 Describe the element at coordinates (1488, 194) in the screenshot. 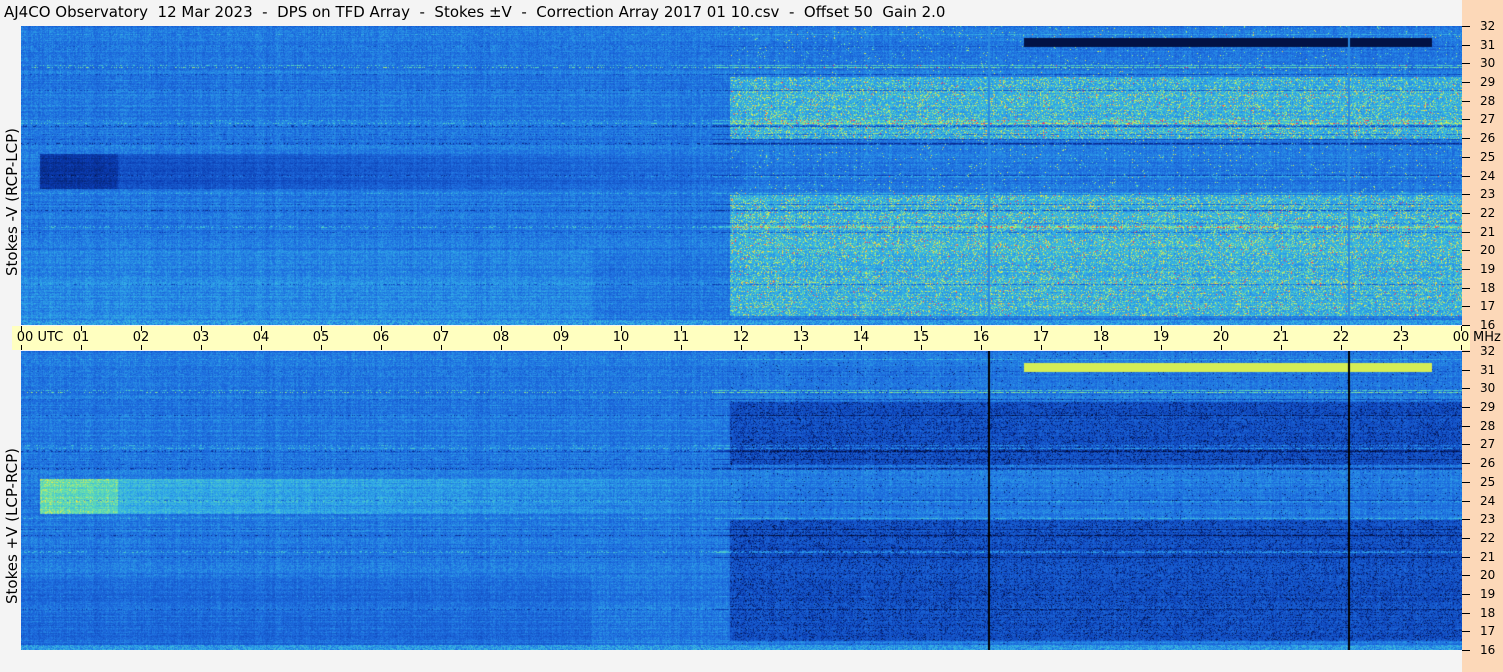

I see `freq-tick-label: 23` at that location.